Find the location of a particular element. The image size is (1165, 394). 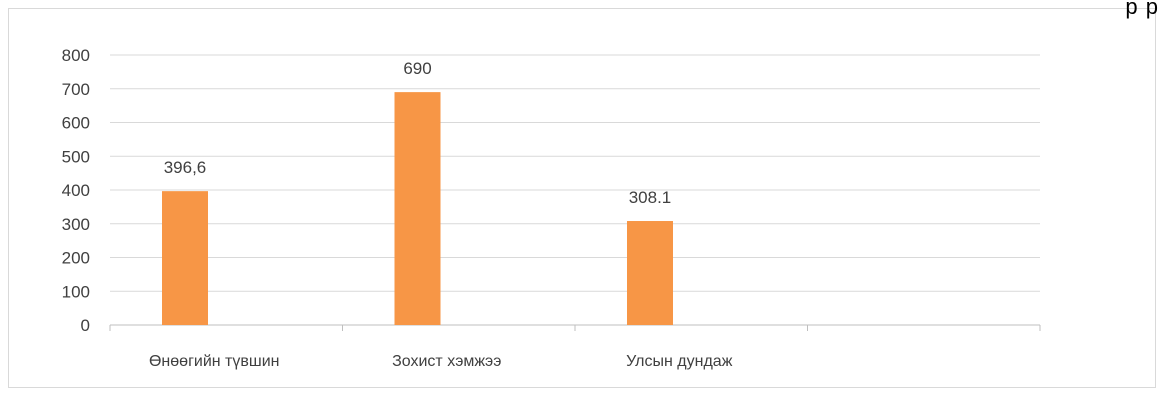

y-tick-label: 500 is located at coordinates (76, 156).